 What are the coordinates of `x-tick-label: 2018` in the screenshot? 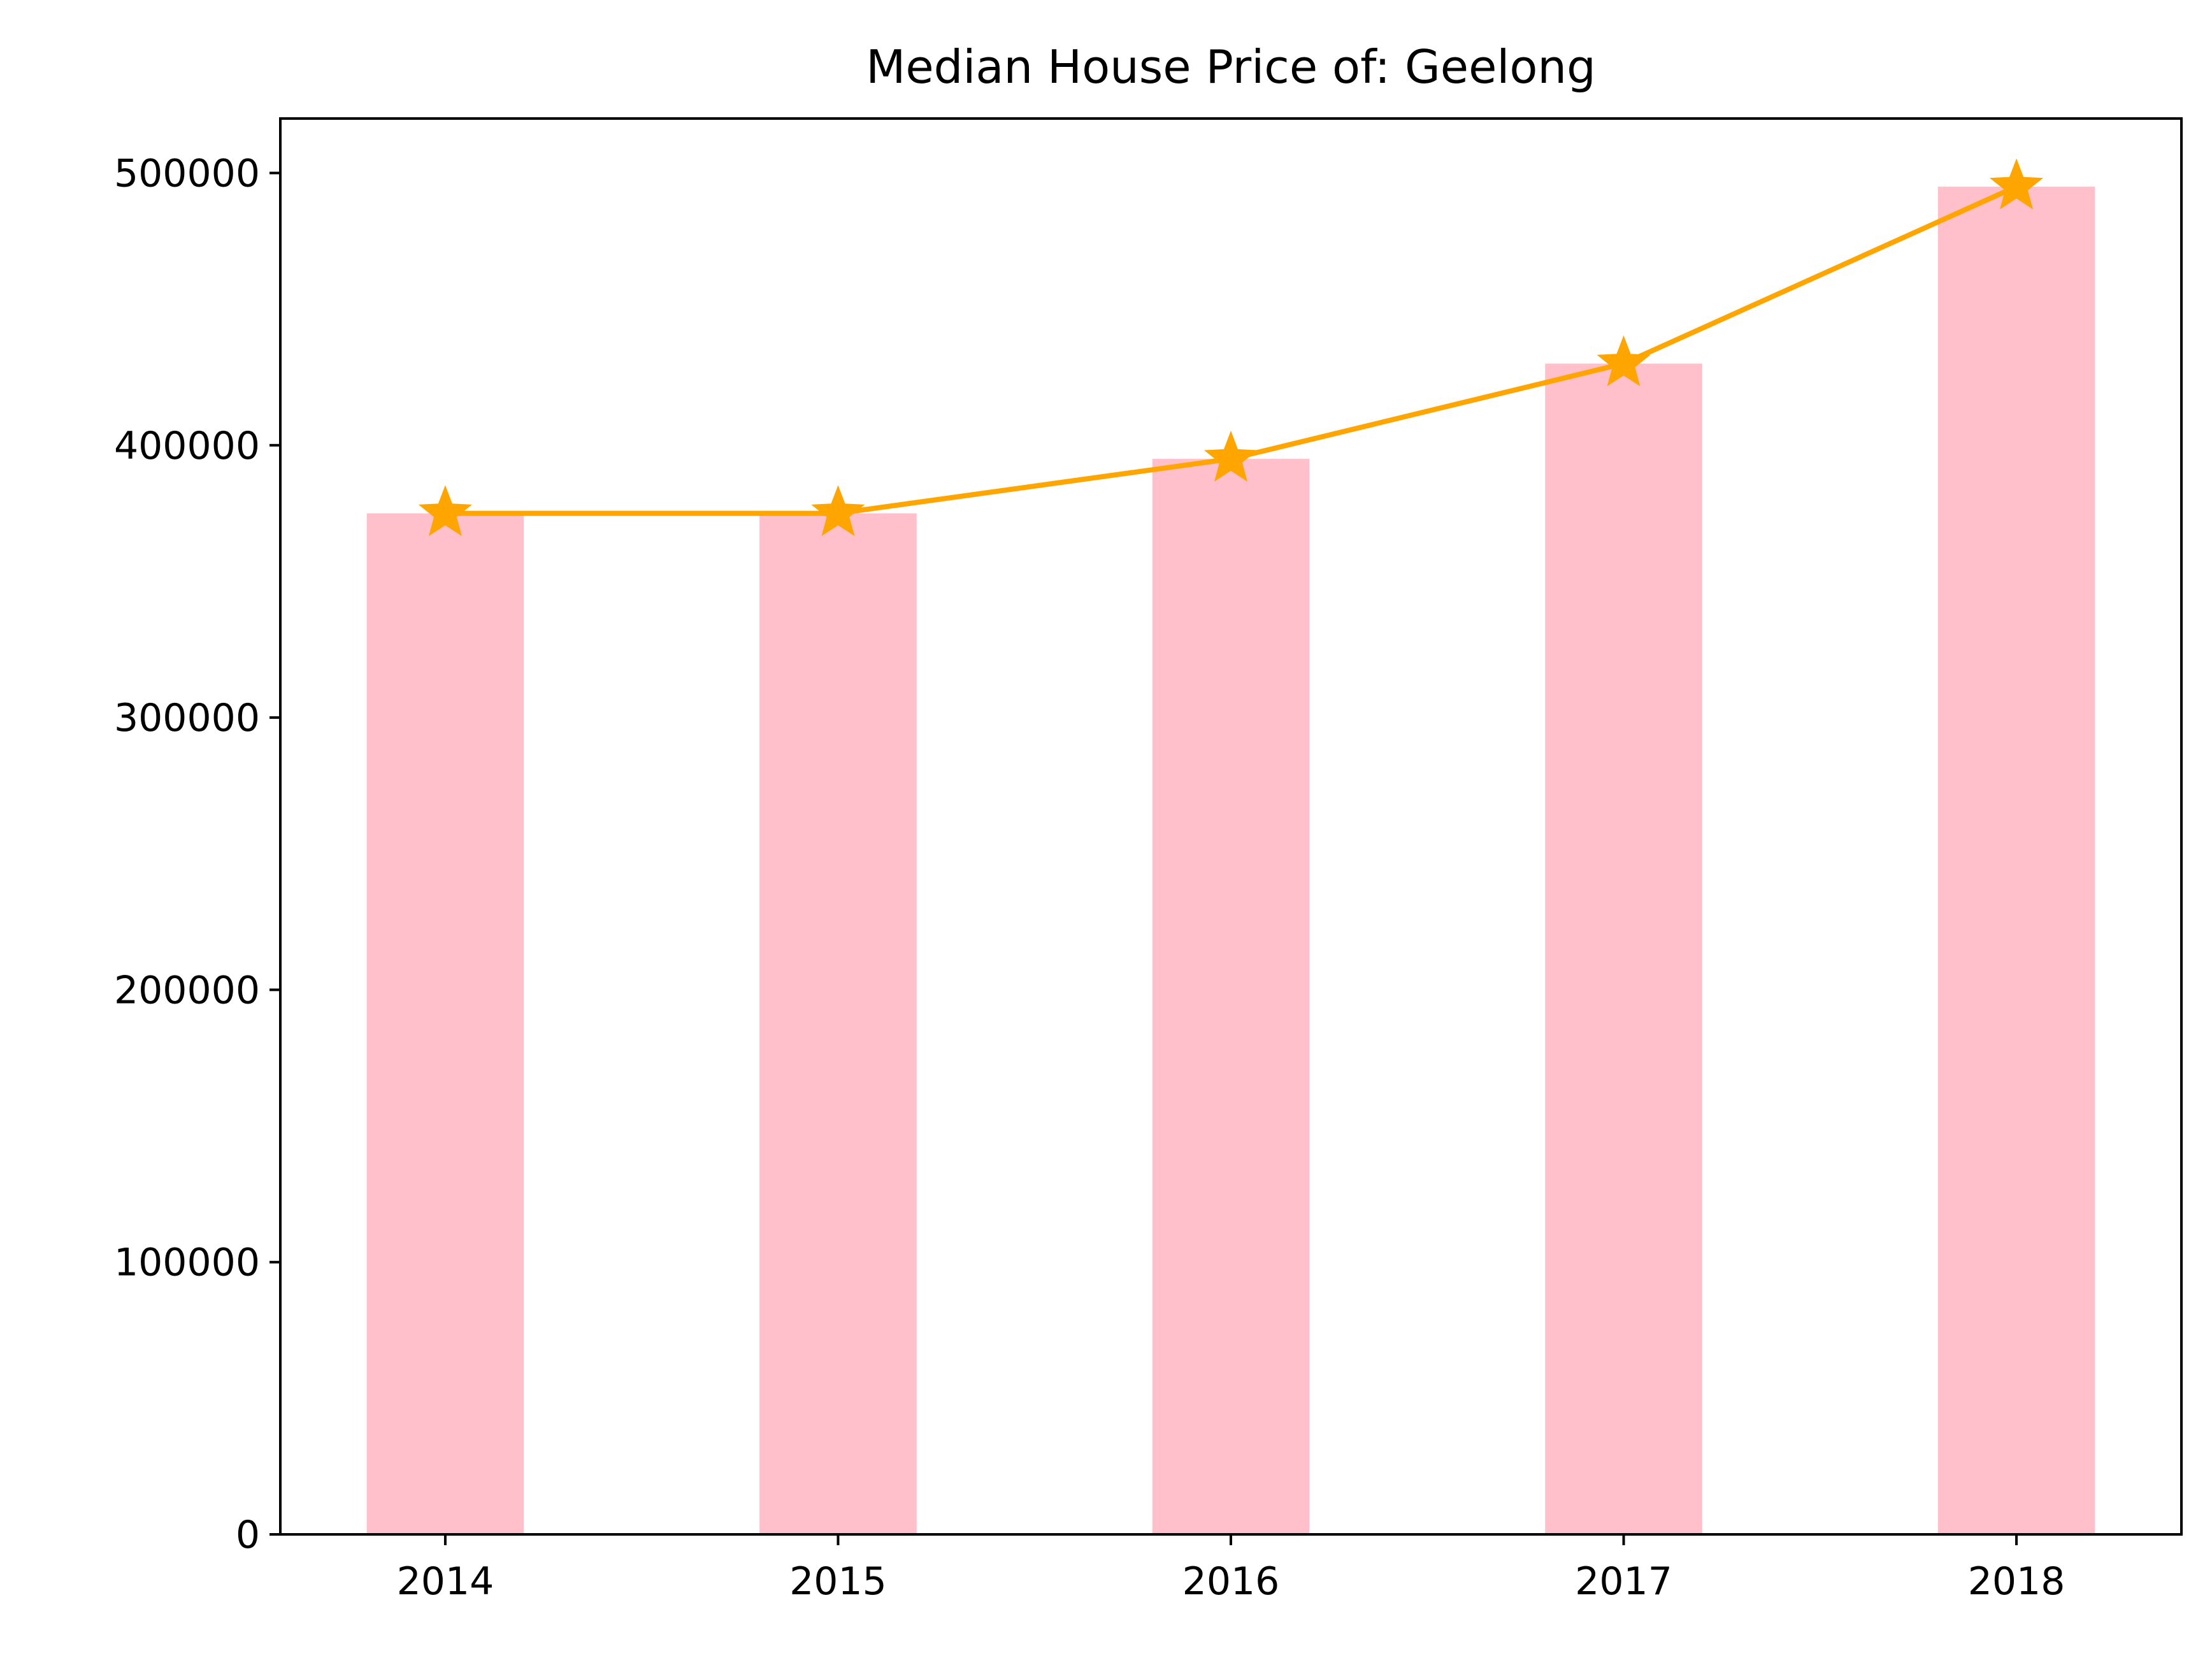 It's located at (2016, 1581).